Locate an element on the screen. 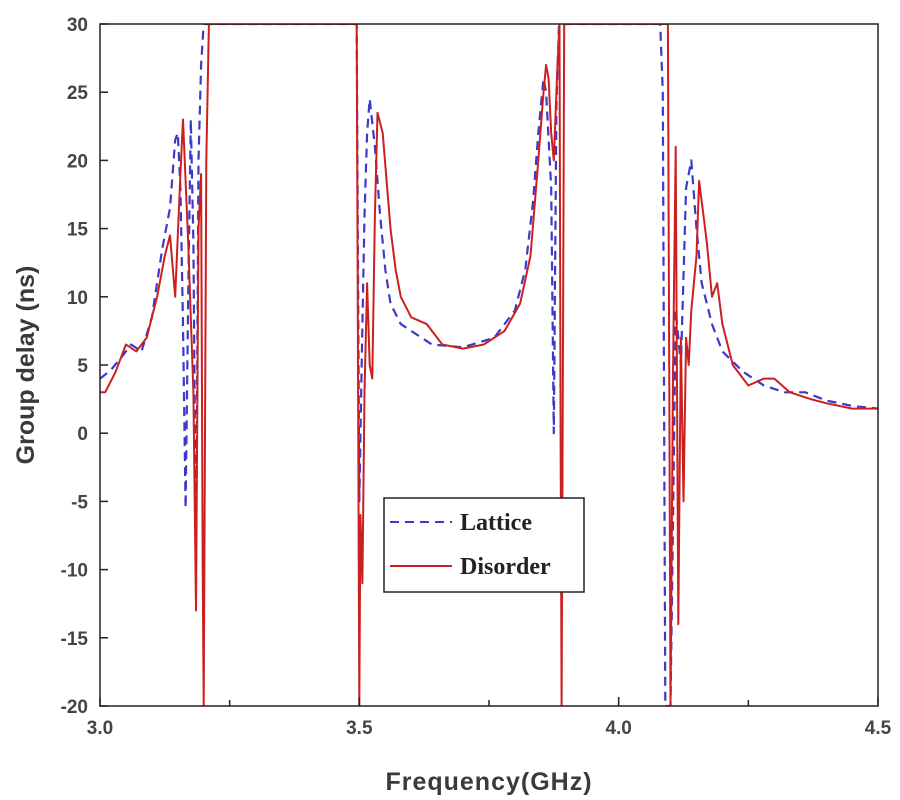 The image size is (900, 800). legend: Lattice Disorder is located at coordinates (484, 545).